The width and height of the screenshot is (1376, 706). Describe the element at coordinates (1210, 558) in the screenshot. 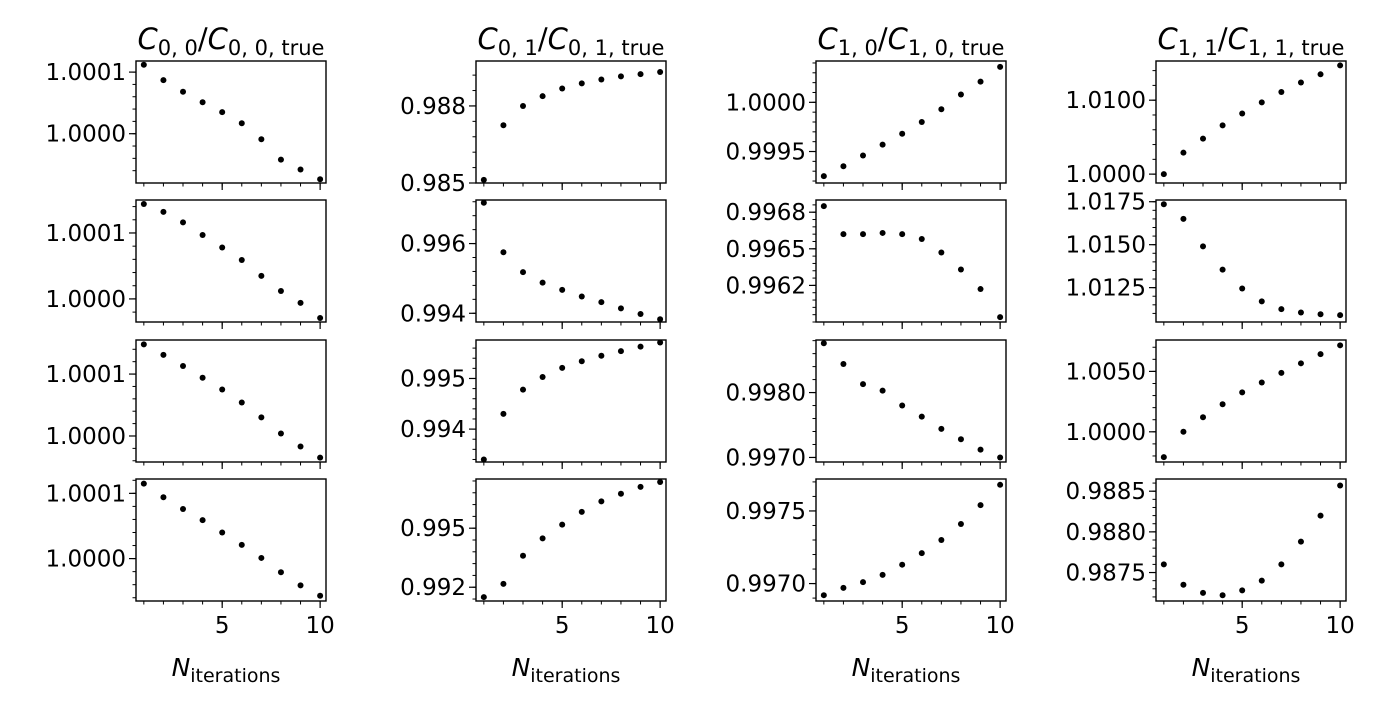

I see `subplot-r3-c3: 0.9885 0.9880 0.9875 5 10` at that location.